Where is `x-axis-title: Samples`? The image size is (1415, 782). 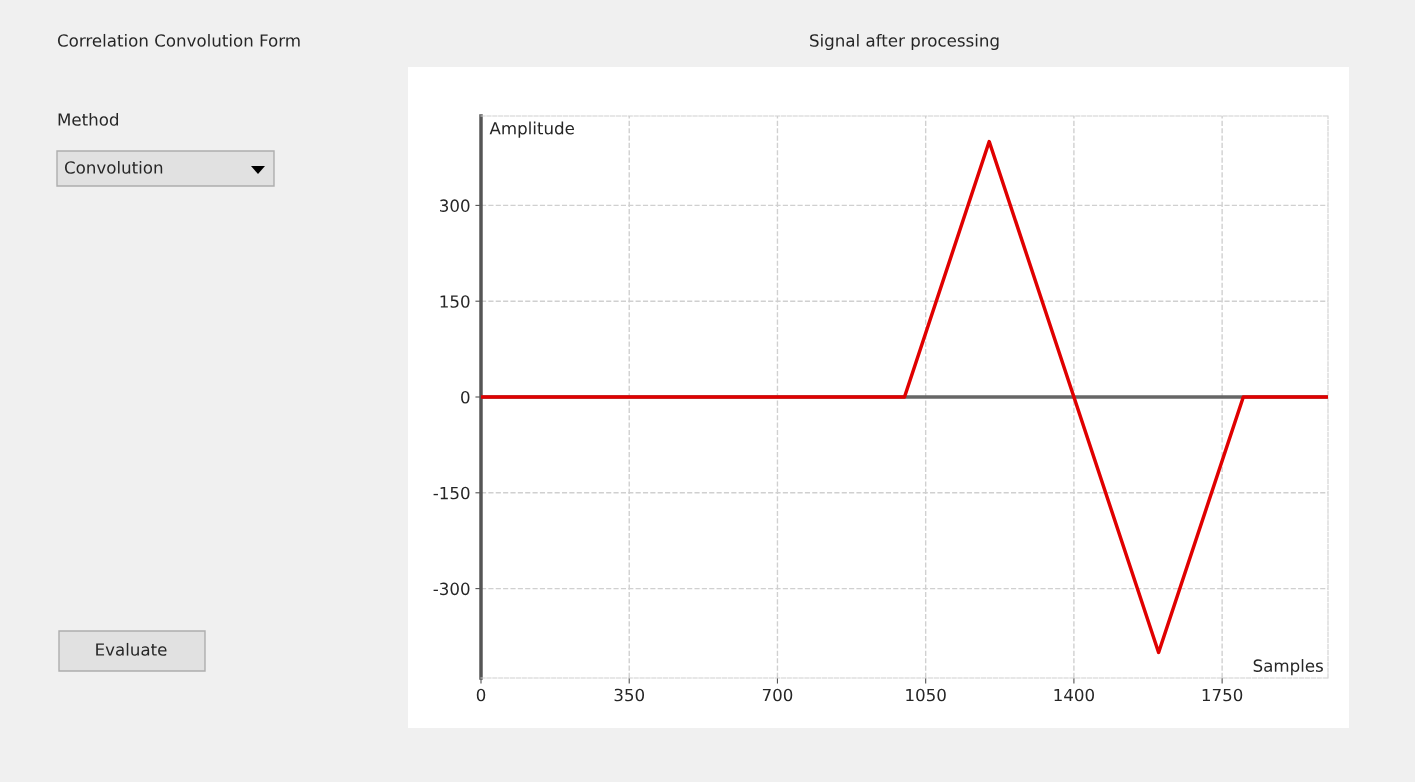 x-axis-title: Samples is located at coordinates (1288, 667).